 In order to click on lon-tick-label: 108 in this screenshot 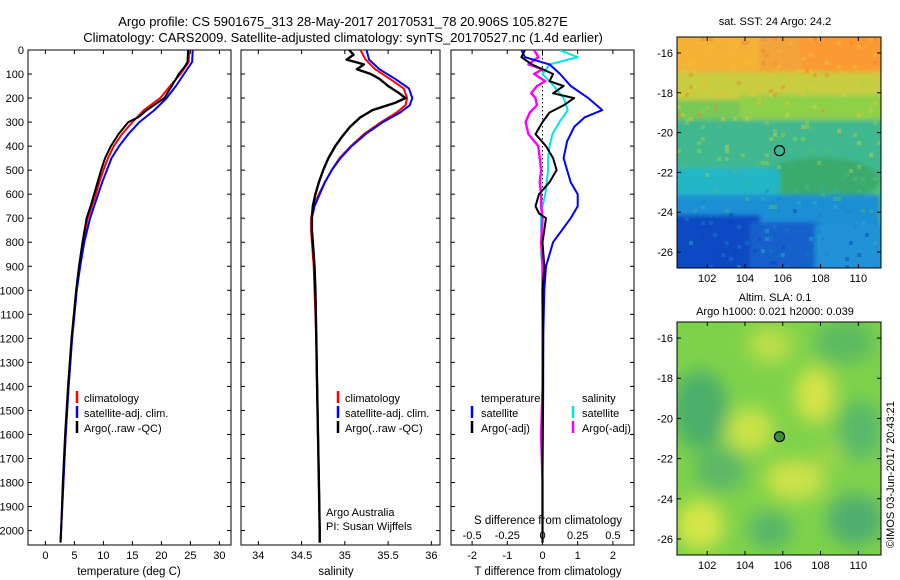, I will do `click(820, 279)`.